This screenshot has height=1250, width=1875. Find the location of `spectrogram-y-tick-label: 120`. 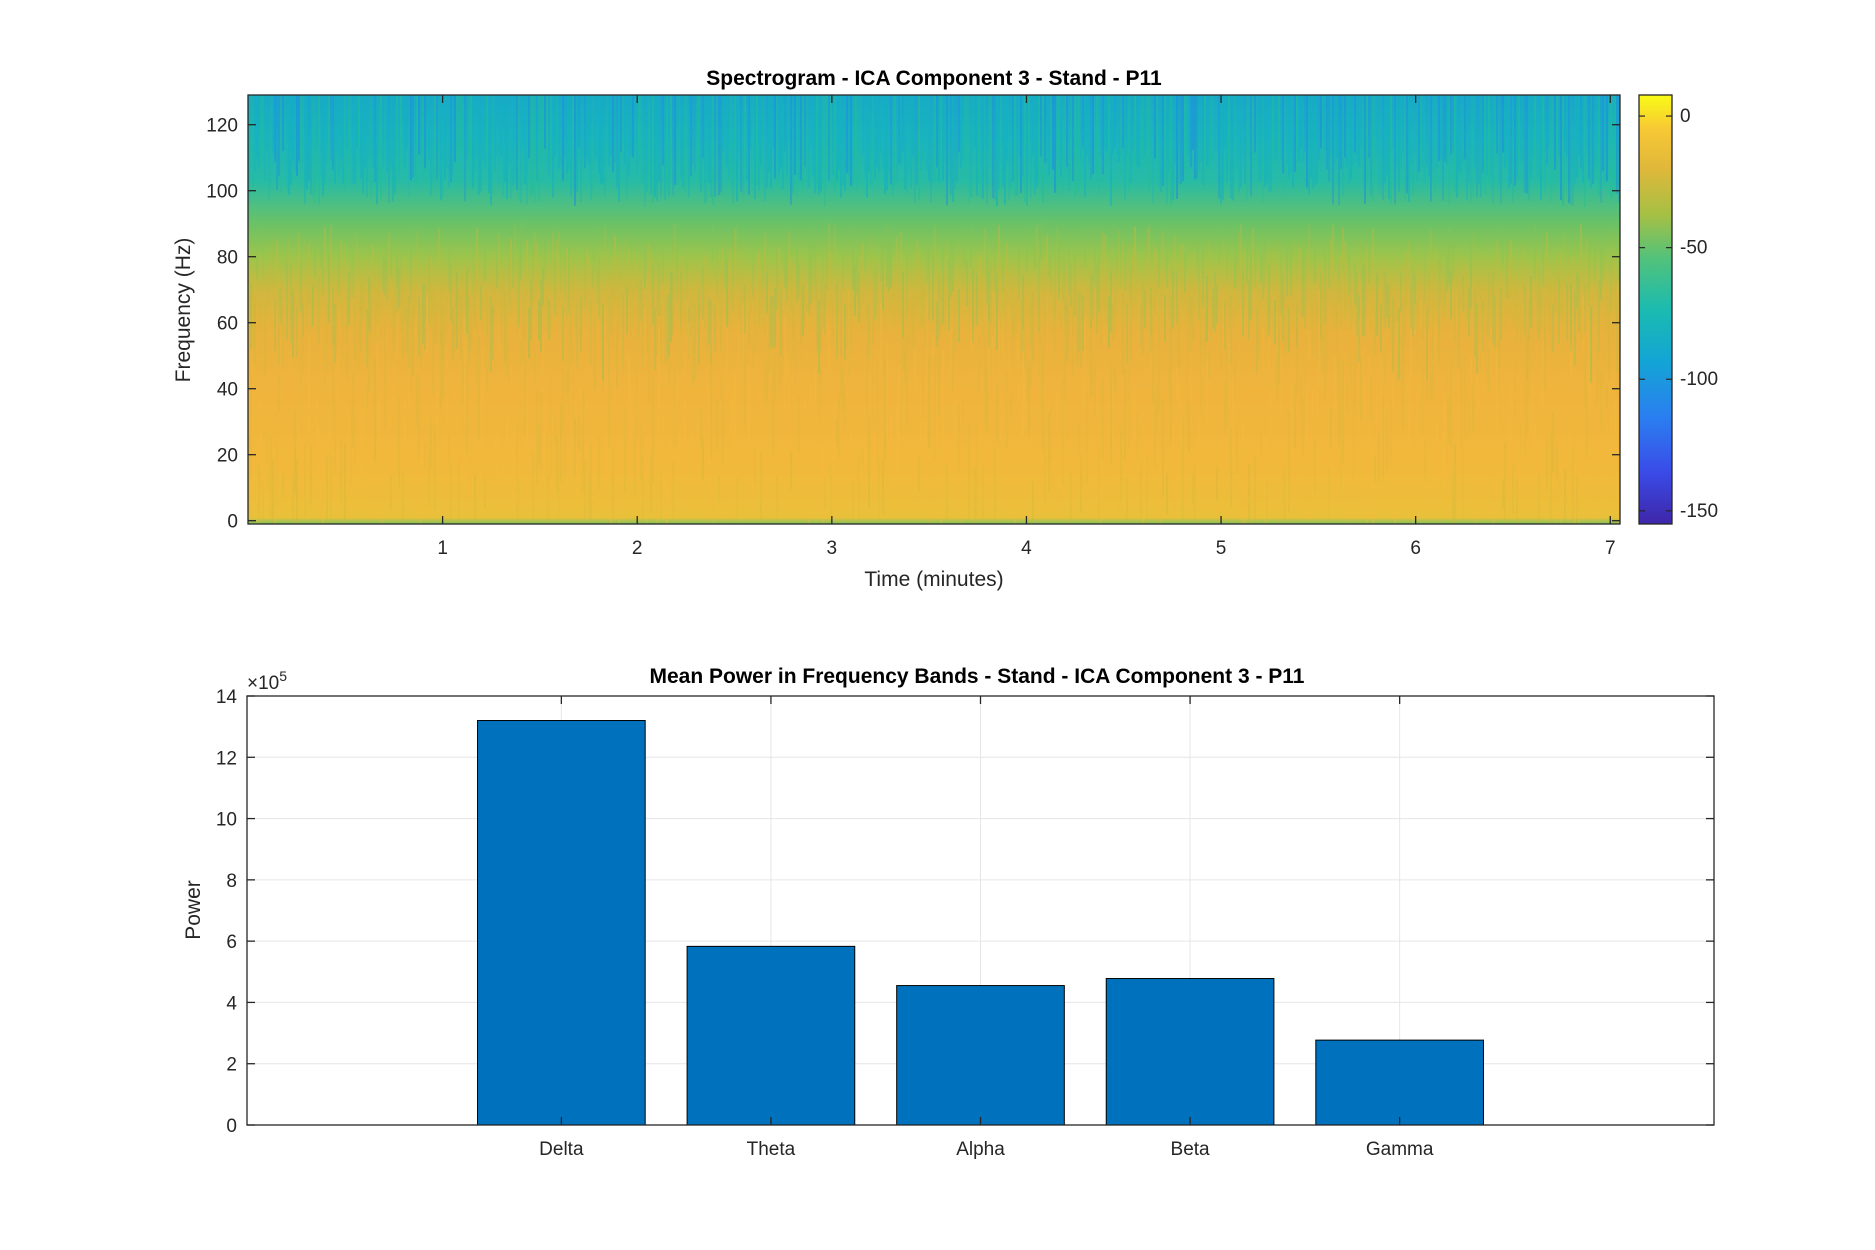

spectrogram-y-tick-label: 120 is located at coordinates (222, 126).